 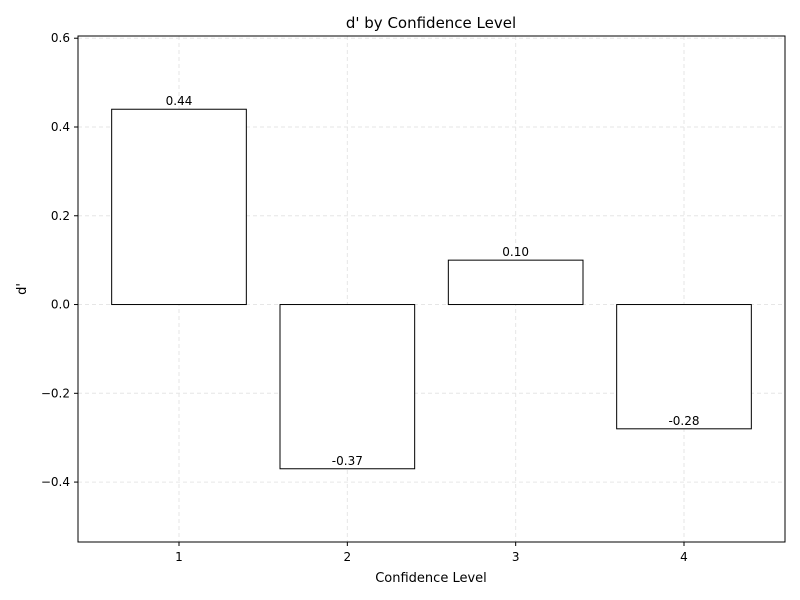 I want to click on bar-value-label: 0.44, so click(x=179, y=101).